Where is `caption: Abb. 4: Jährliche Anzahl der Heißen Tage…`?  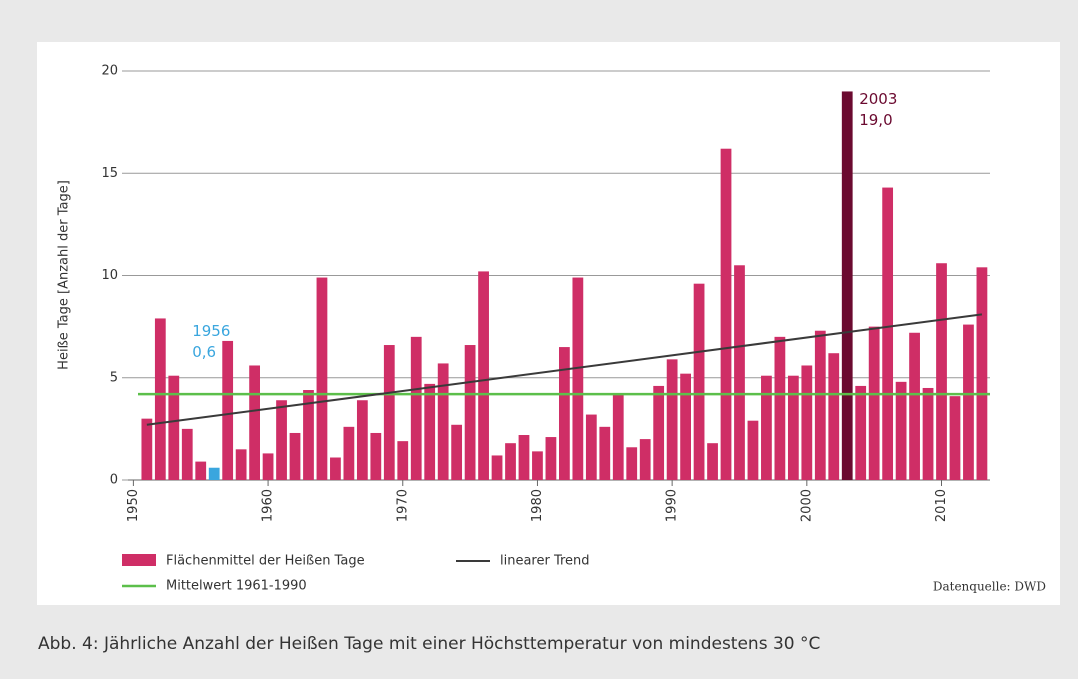
caption: Abb. 4: Jährliche Anzahl der Heißen Tage… is located at coordinates (429, 644).